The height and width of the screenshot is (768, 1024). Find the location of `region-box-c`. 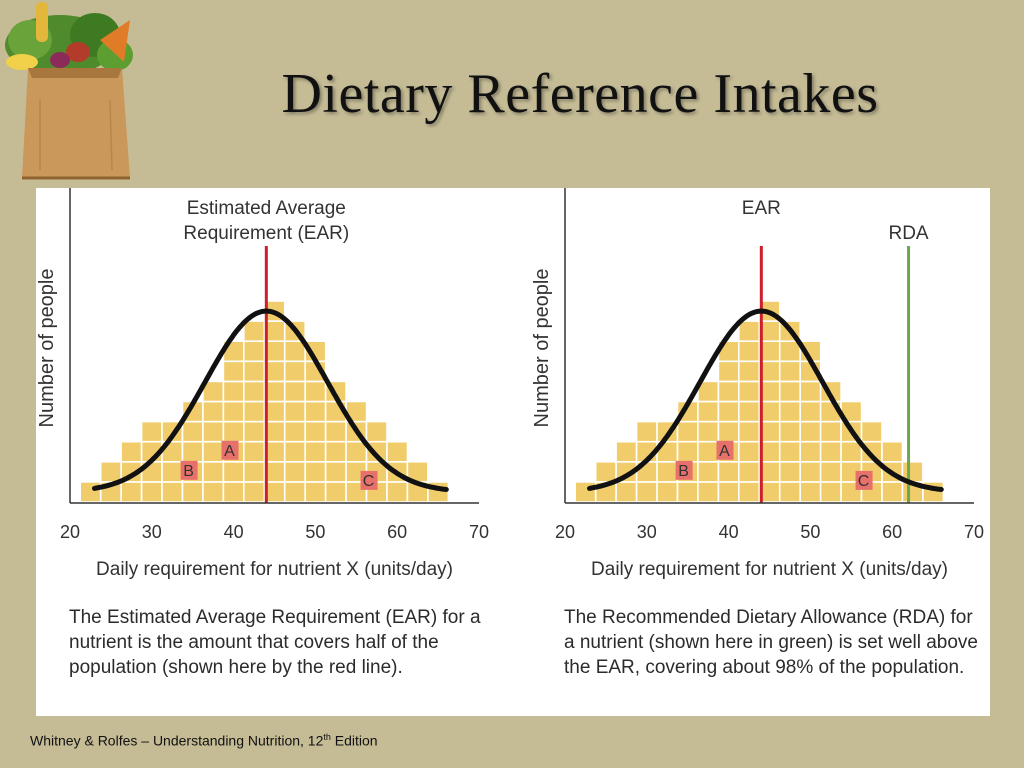

region-box-c is located at coordinates (864, 480).